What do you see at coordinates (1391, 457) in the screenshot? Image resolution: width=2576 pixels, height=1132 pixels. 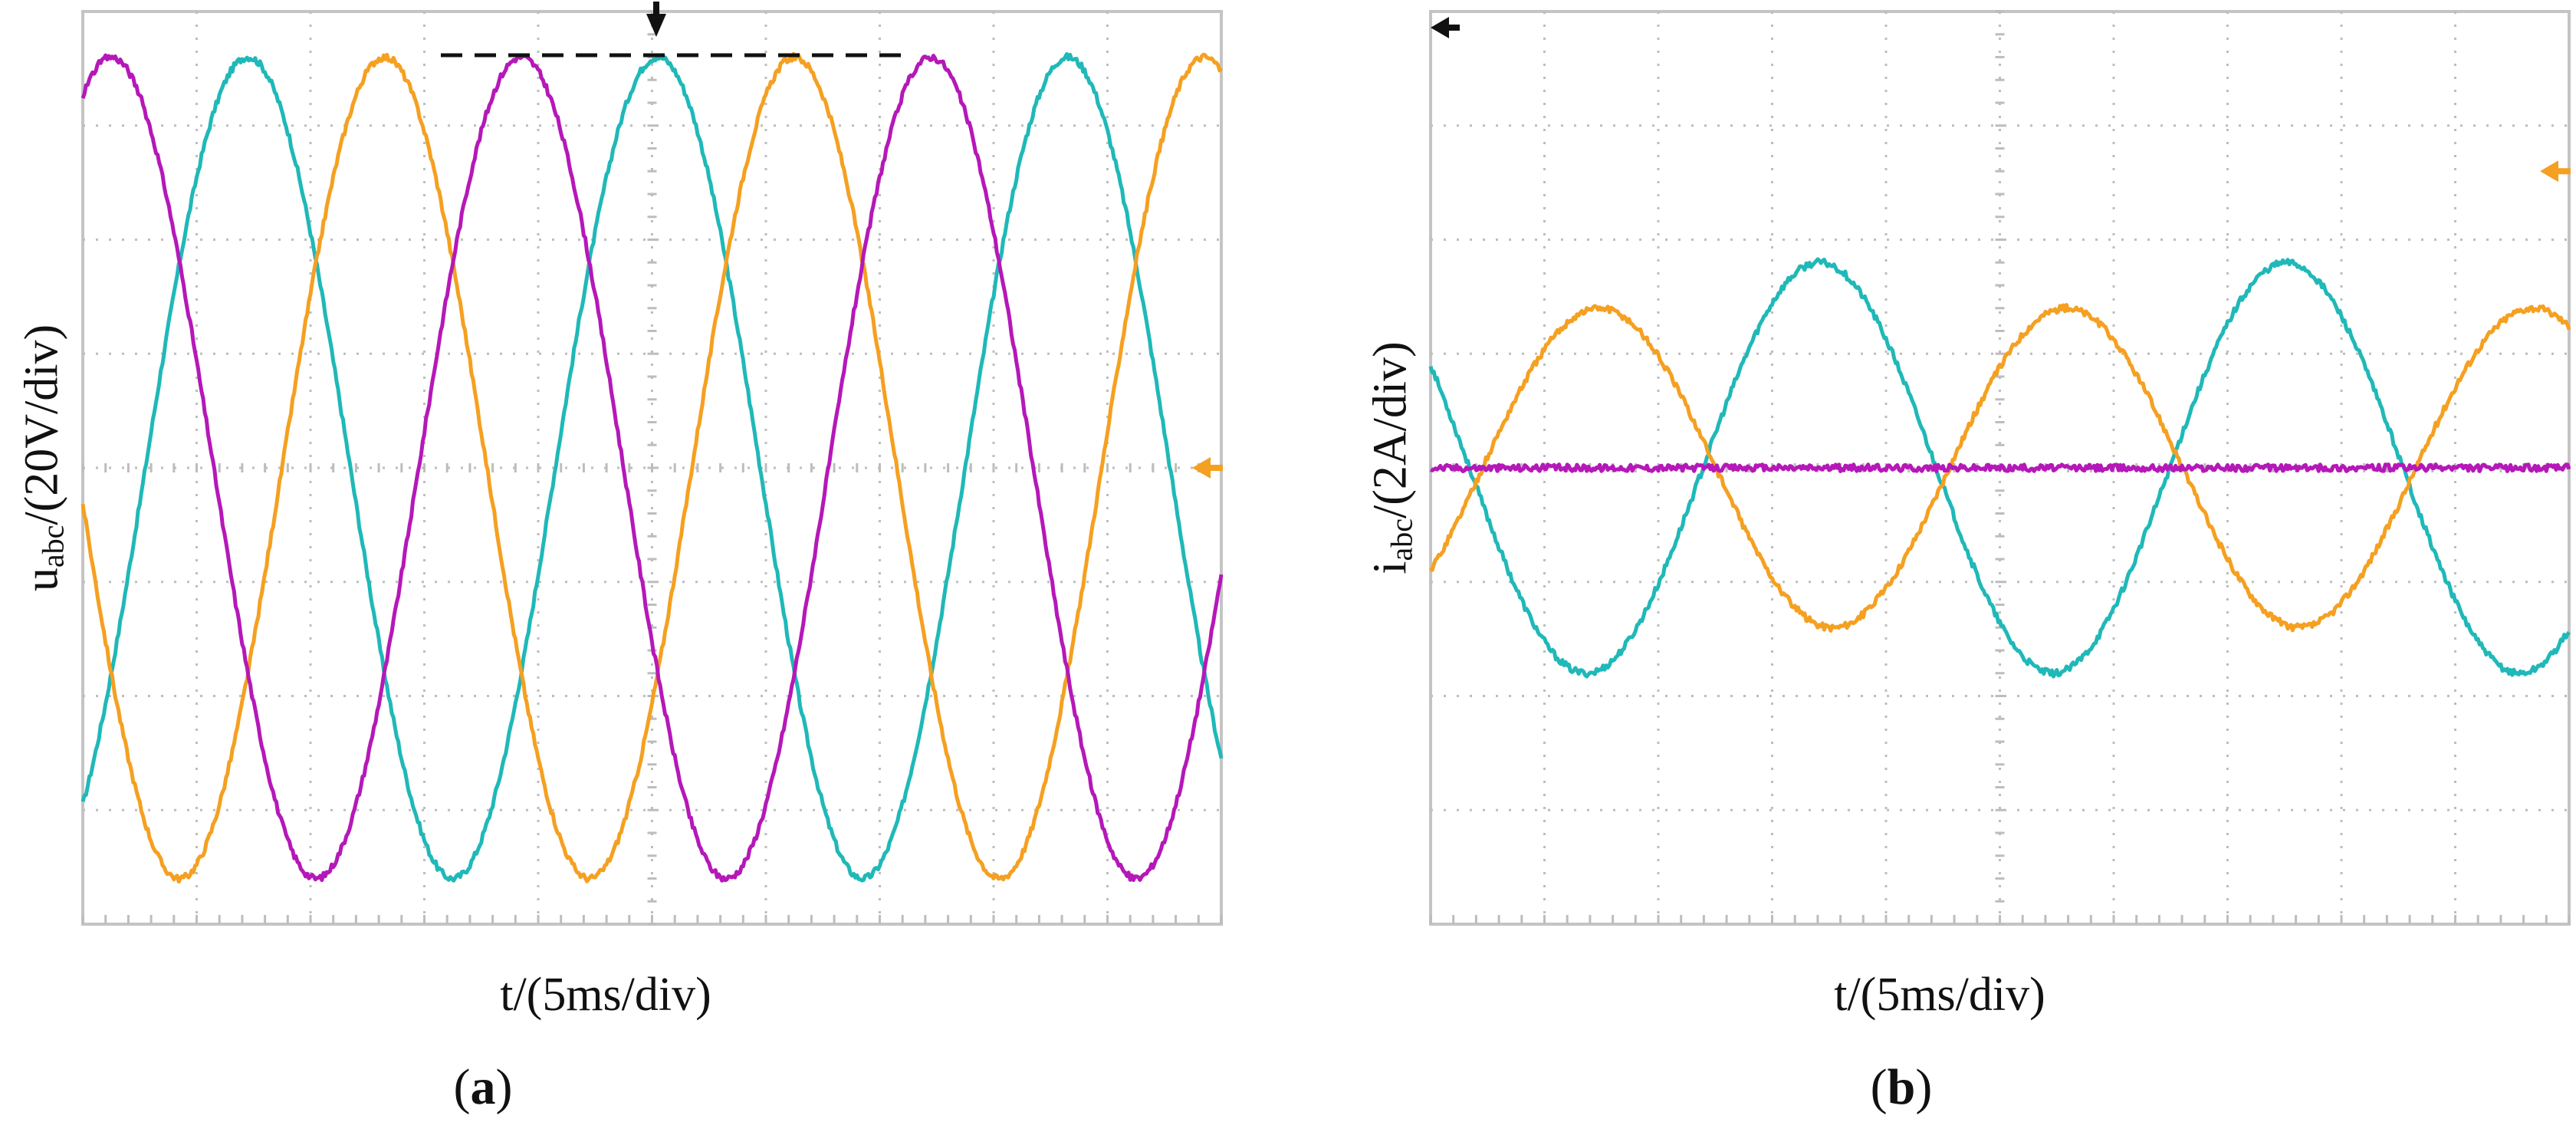 I see `y-axis-label-b: iabc/(2A/div)` at bounding box center [1391, 457].